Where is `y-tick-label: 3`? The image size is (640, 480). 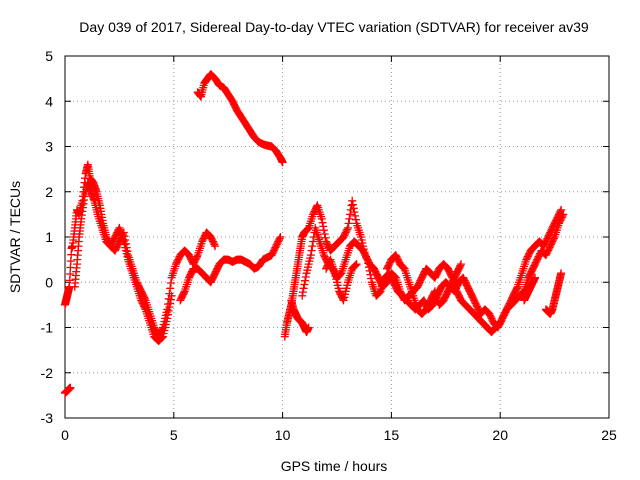 y-tick-label: 3 is located at coordinates (49, 147).